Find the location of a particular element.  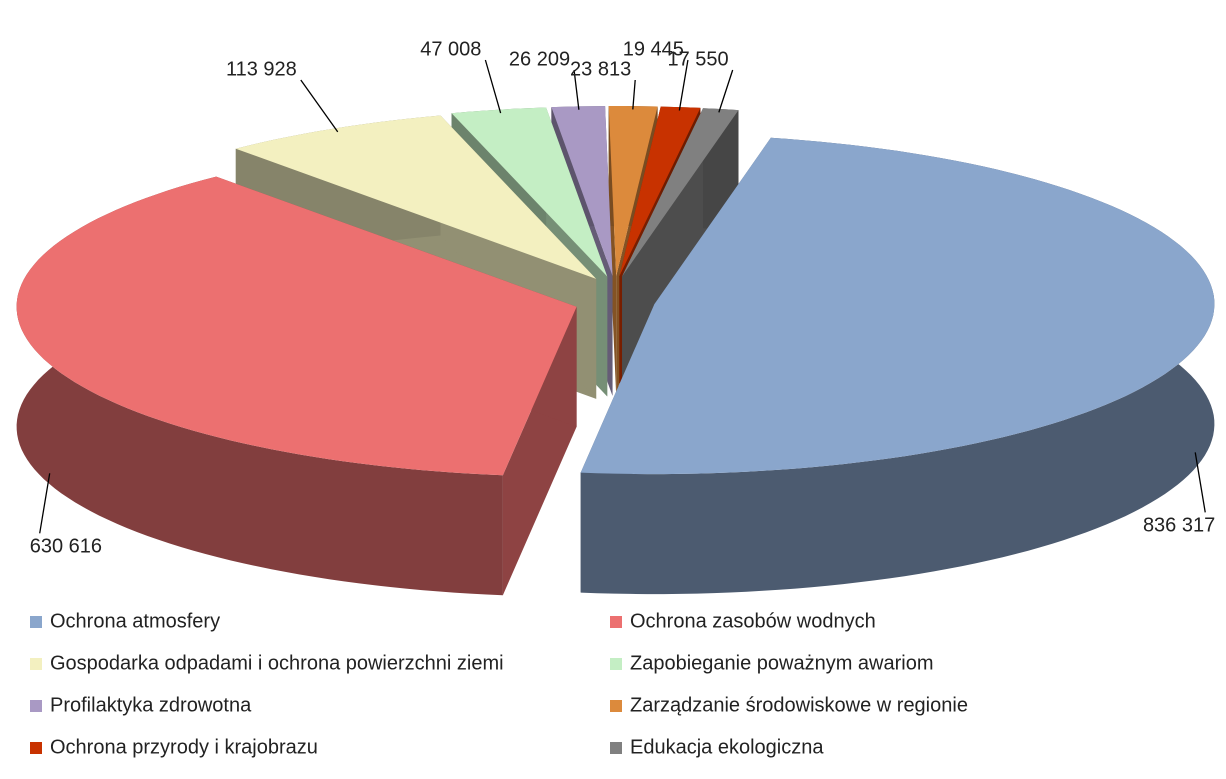

legend-label: Ochrona przyrody i krajobrazu is located at coordinates (184, 747).